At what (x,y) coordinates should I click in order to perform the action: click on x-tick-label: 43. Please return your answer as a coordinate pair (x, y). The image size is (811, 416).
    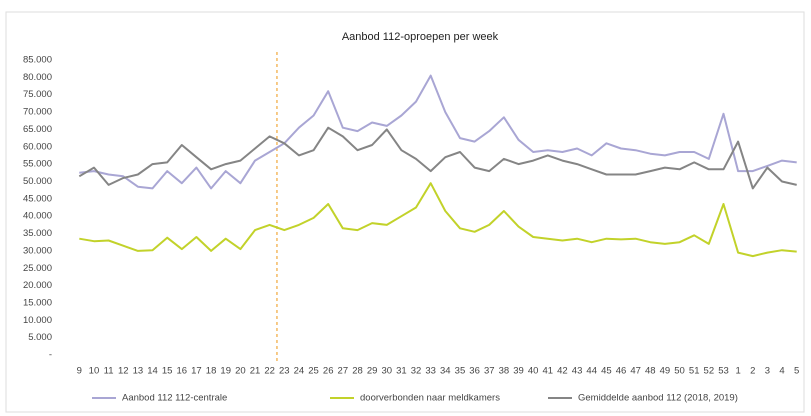
    Looking at the image, I should click on (577, 371).